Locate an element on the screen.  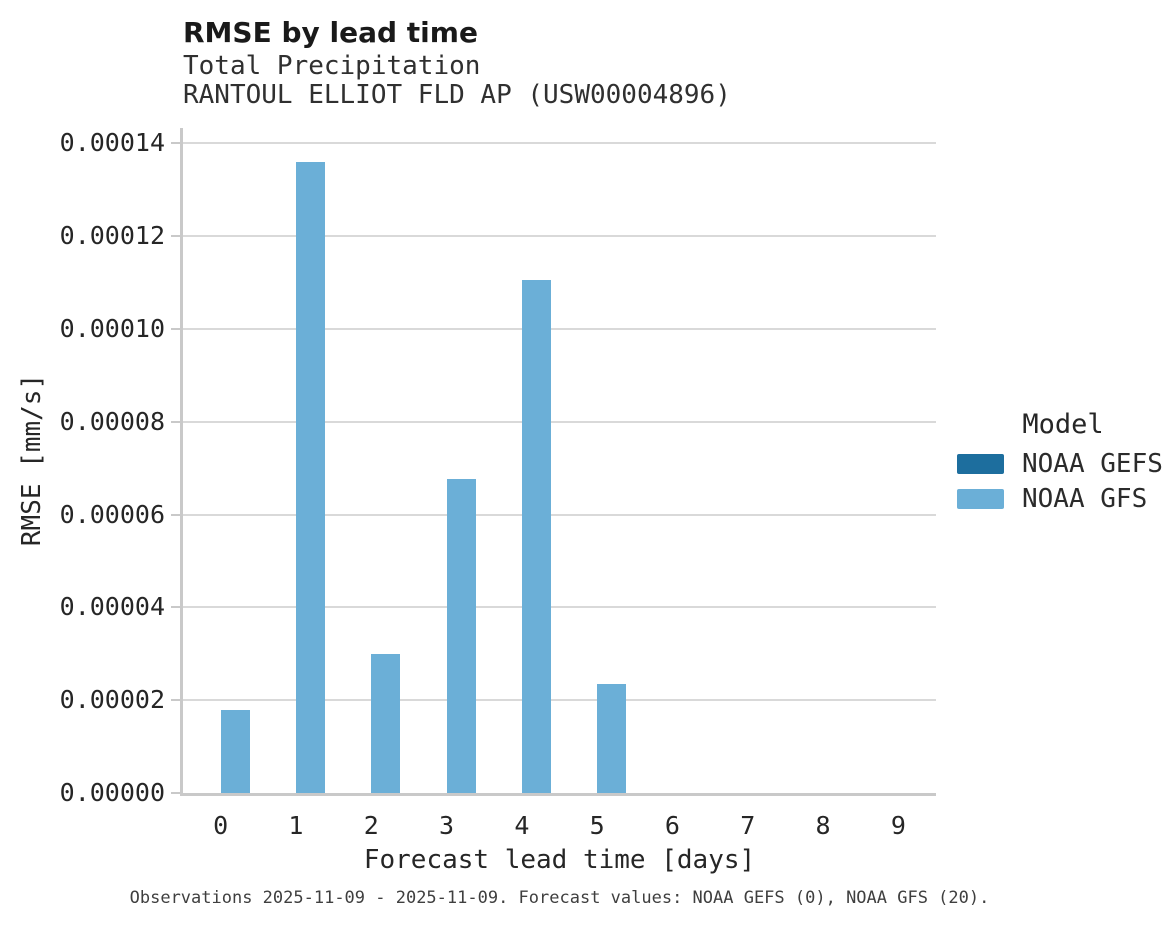
legend-entry-noaa-gfs: NOAA GFS is located at coordinates (1066, 498).